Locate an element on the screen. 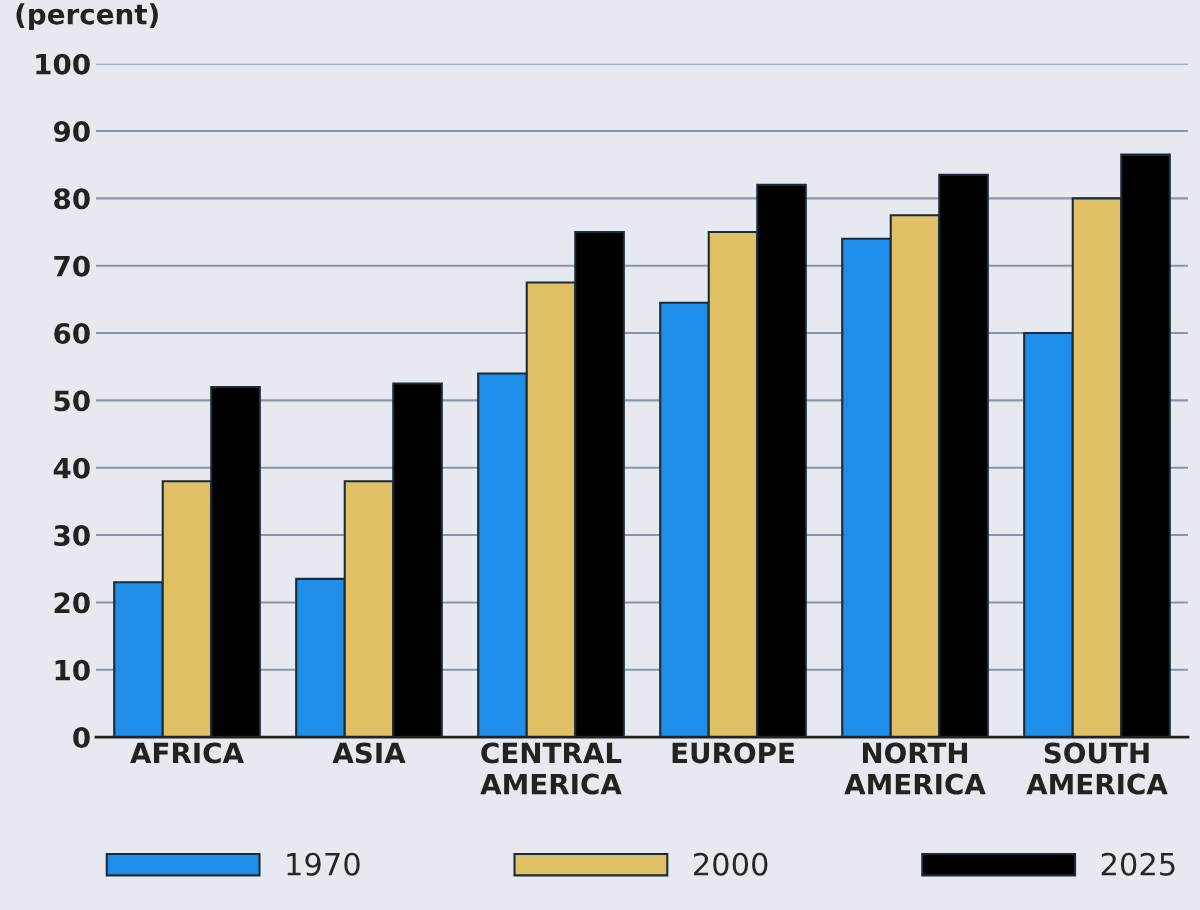  y-tick-label: 100 is located at coordinates (63, 64).